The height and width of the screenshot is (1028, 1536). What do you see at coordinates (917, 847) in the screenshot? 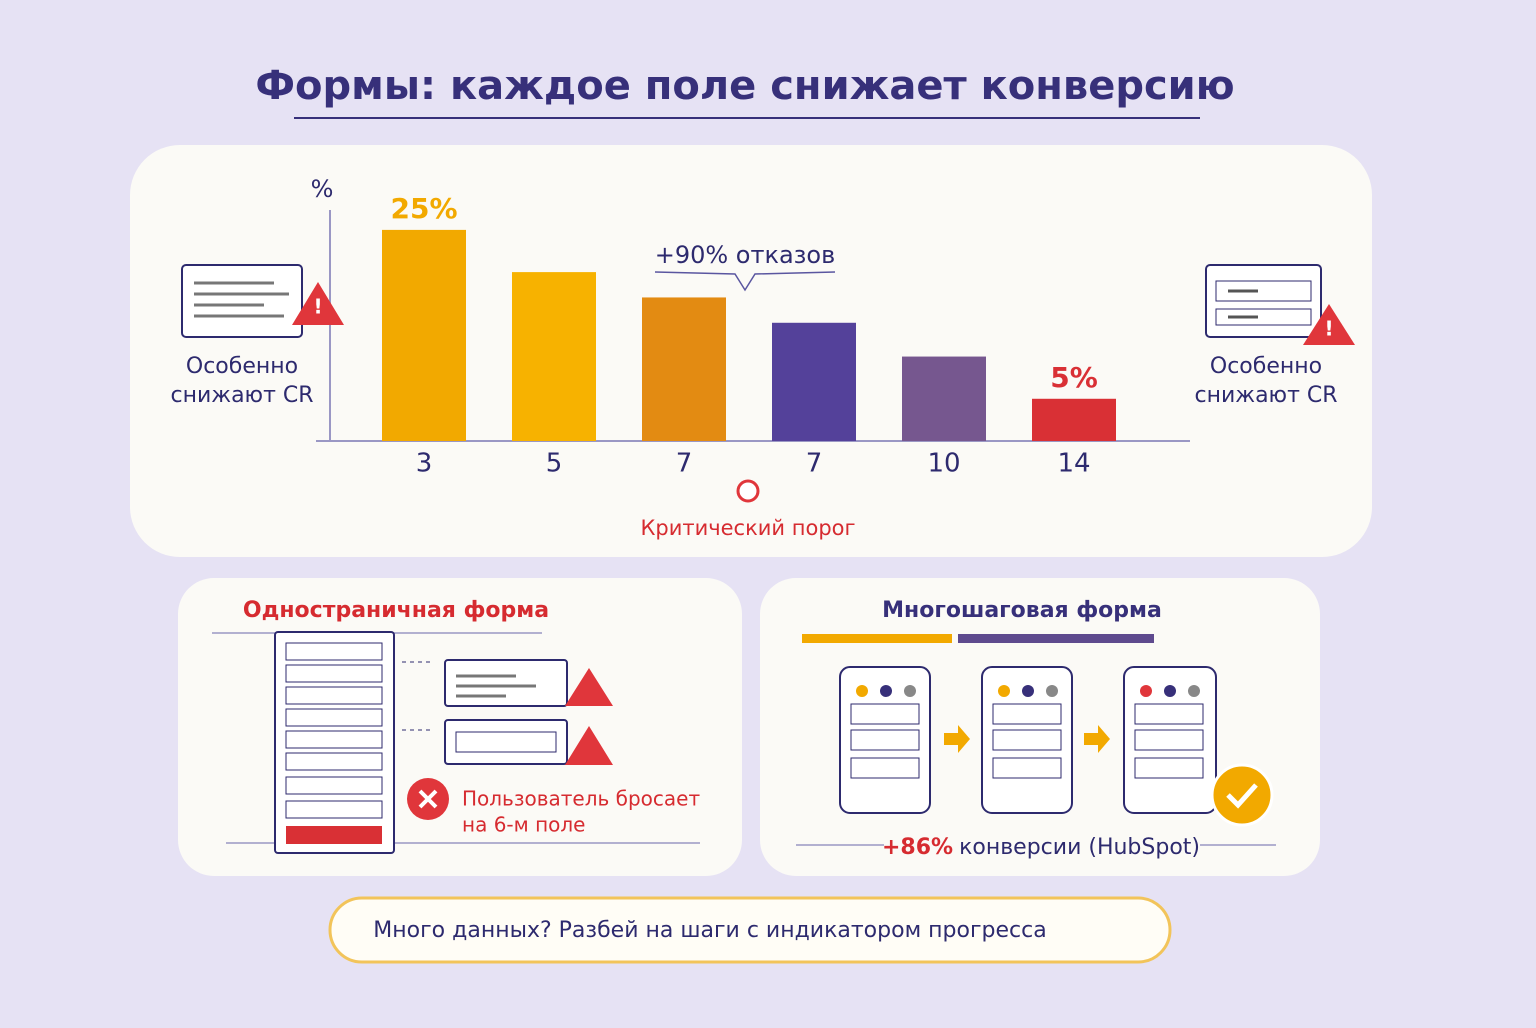
I see `result-value: +86%` at bounding box center [917, 847].